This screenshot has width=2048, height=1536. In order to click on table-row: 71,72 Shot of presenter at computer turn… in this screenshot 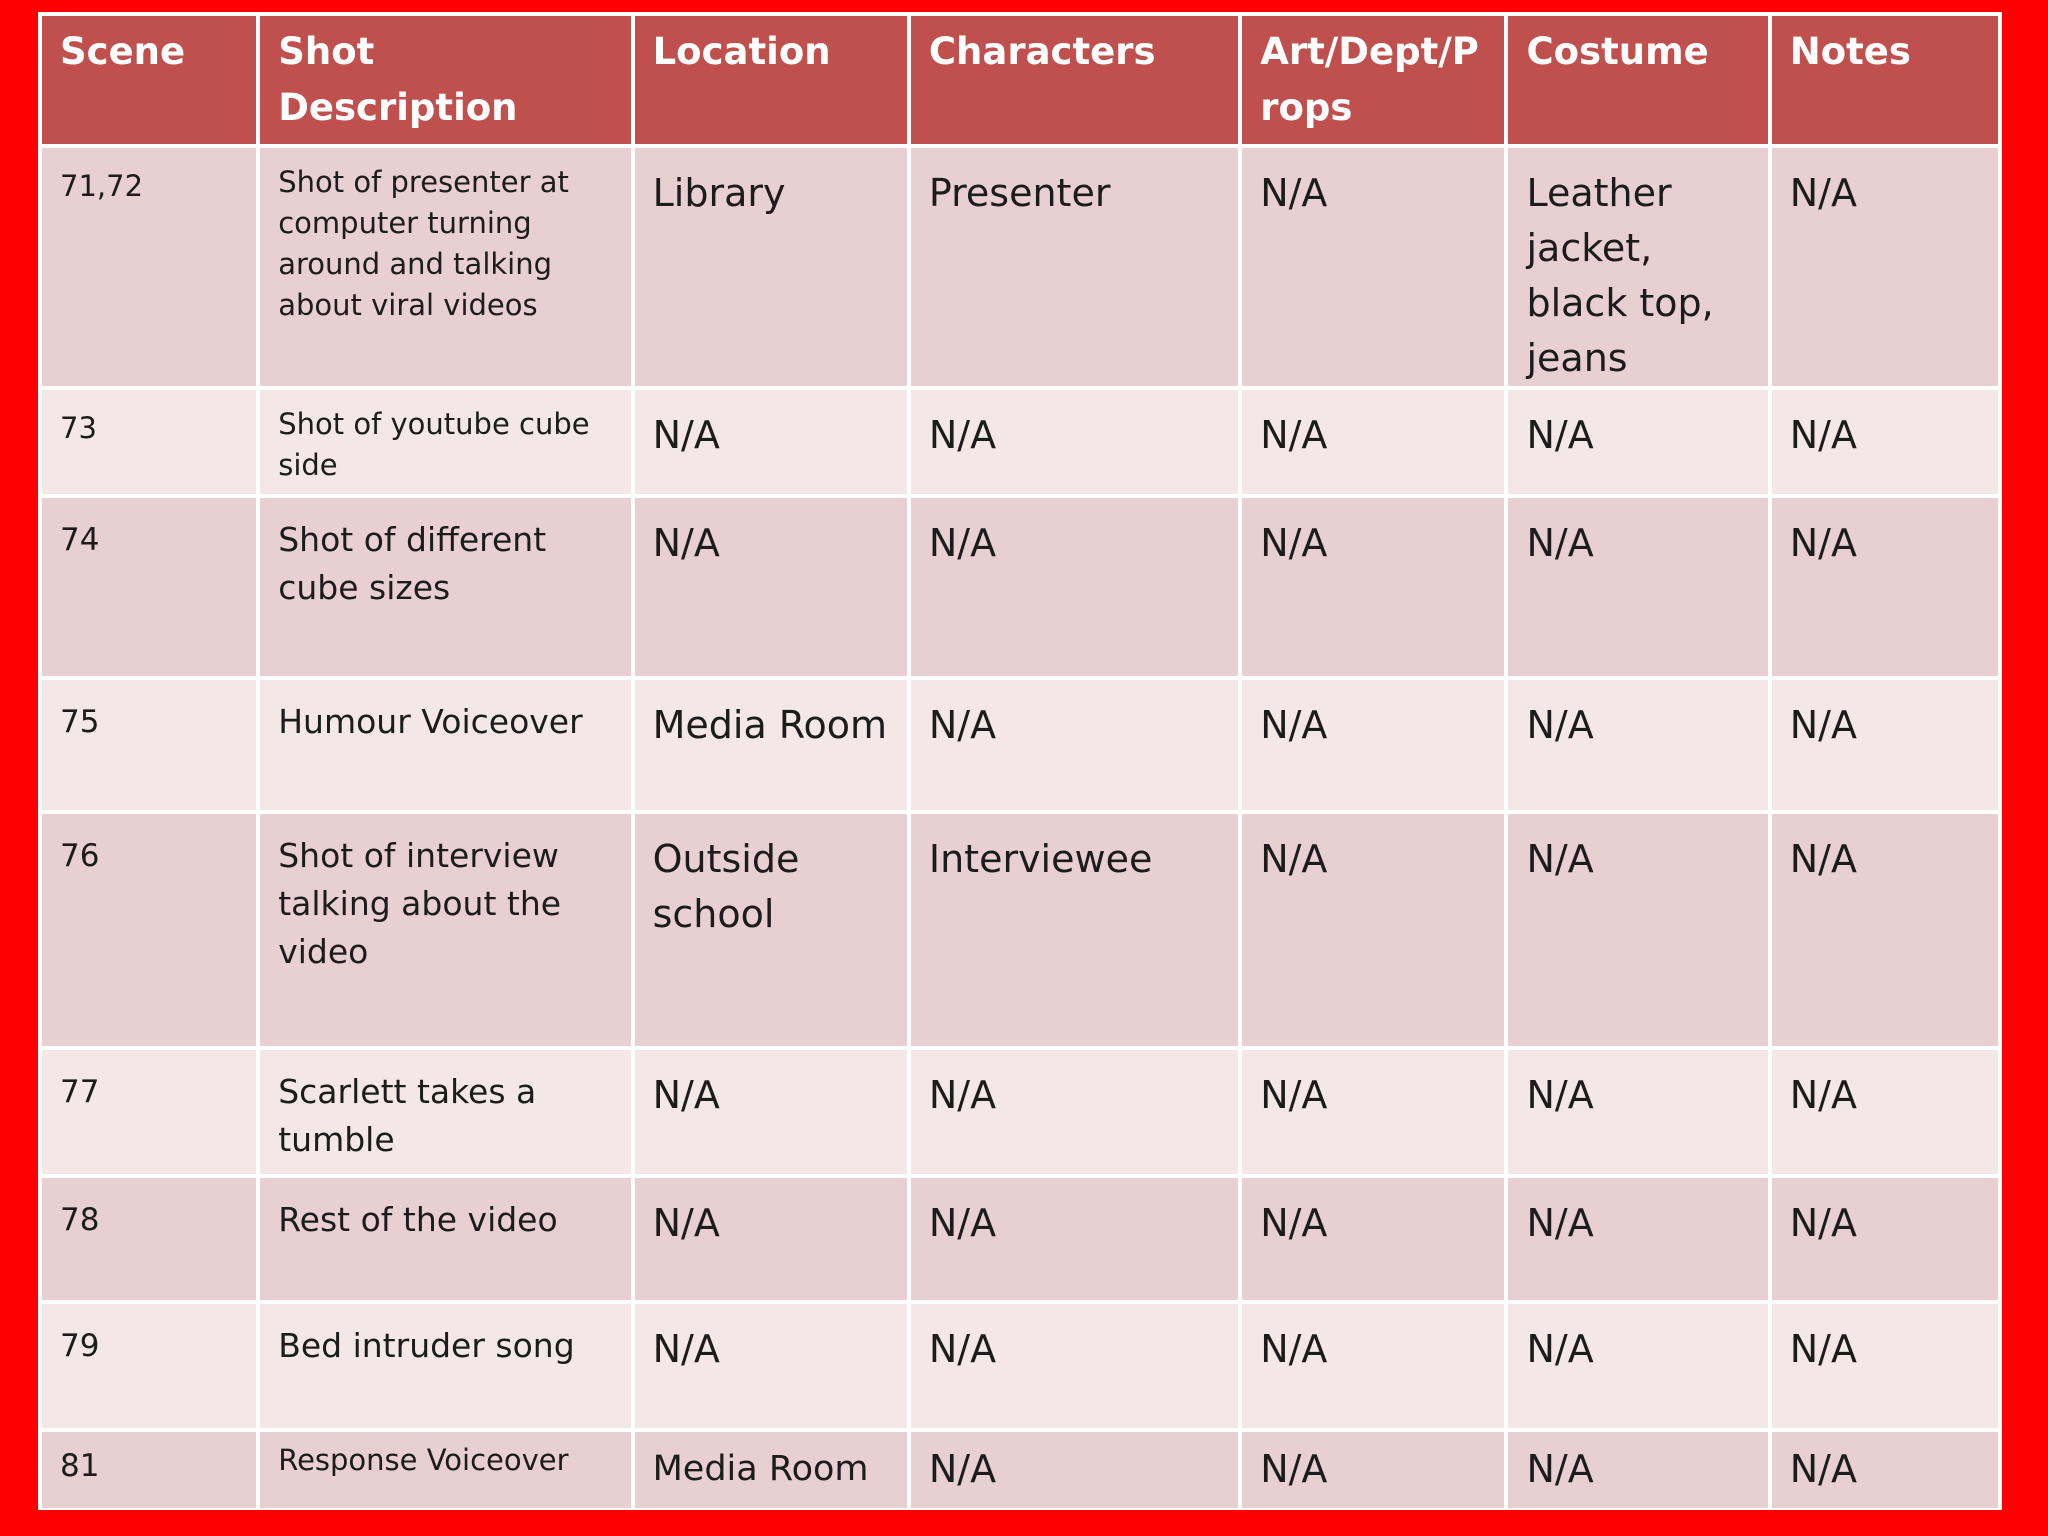, I will do `click(1020, 267)`.